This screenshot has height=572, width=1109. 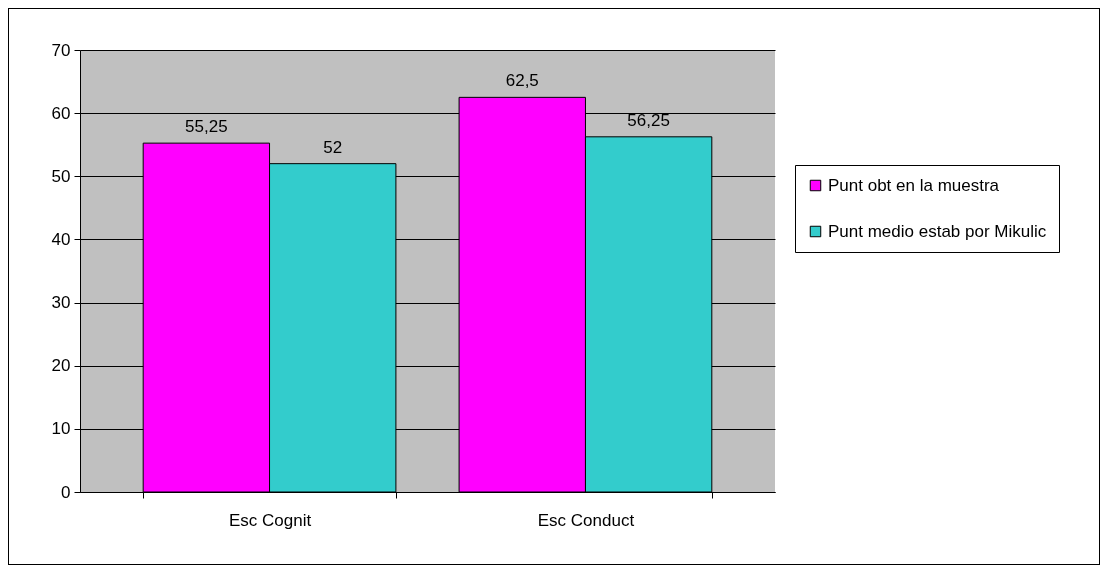 I want to click on y-tick-label: 30, so click(x=61, y=303).